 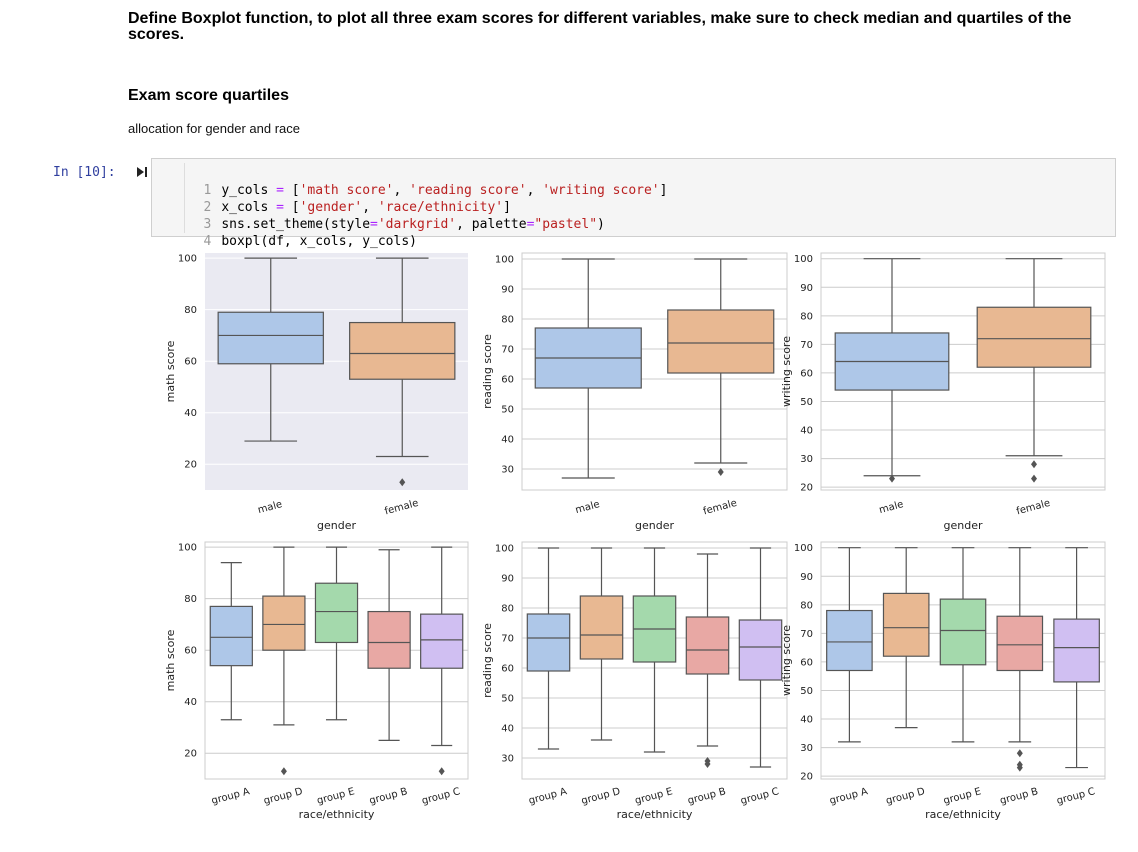 I want to click on code-text: x_cols = ['gender', 'race/ethnicity'], so click(x=366, y=207).